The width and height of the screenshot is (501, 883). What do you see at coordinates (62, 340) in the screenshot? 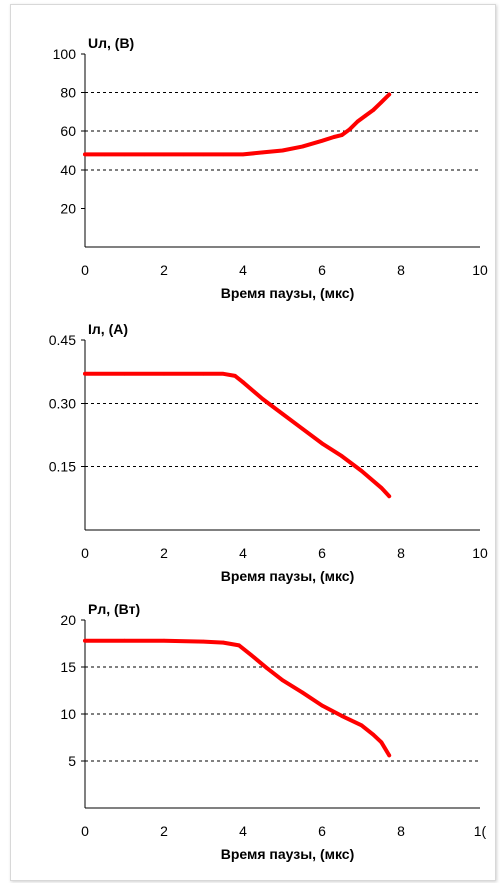
I see `y-tick-label: 0.45` at bounding box center [62, 340].